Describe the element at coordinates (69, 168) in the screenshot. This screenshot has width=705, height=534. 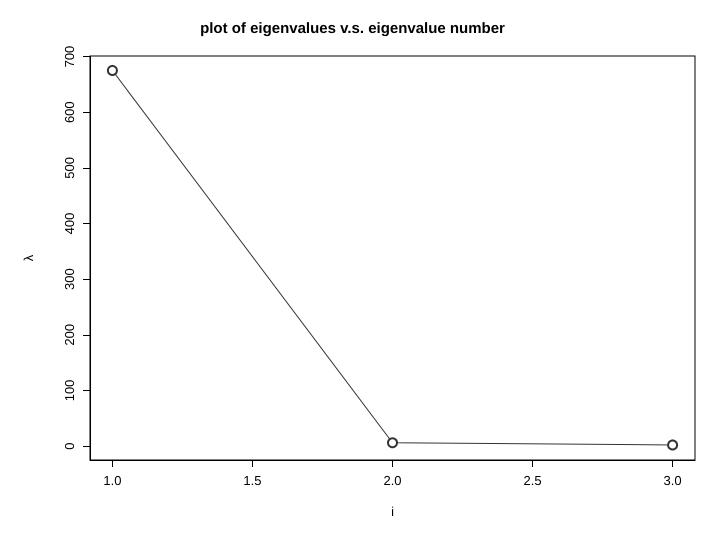
I see `y-tick-label: 500` at that location.